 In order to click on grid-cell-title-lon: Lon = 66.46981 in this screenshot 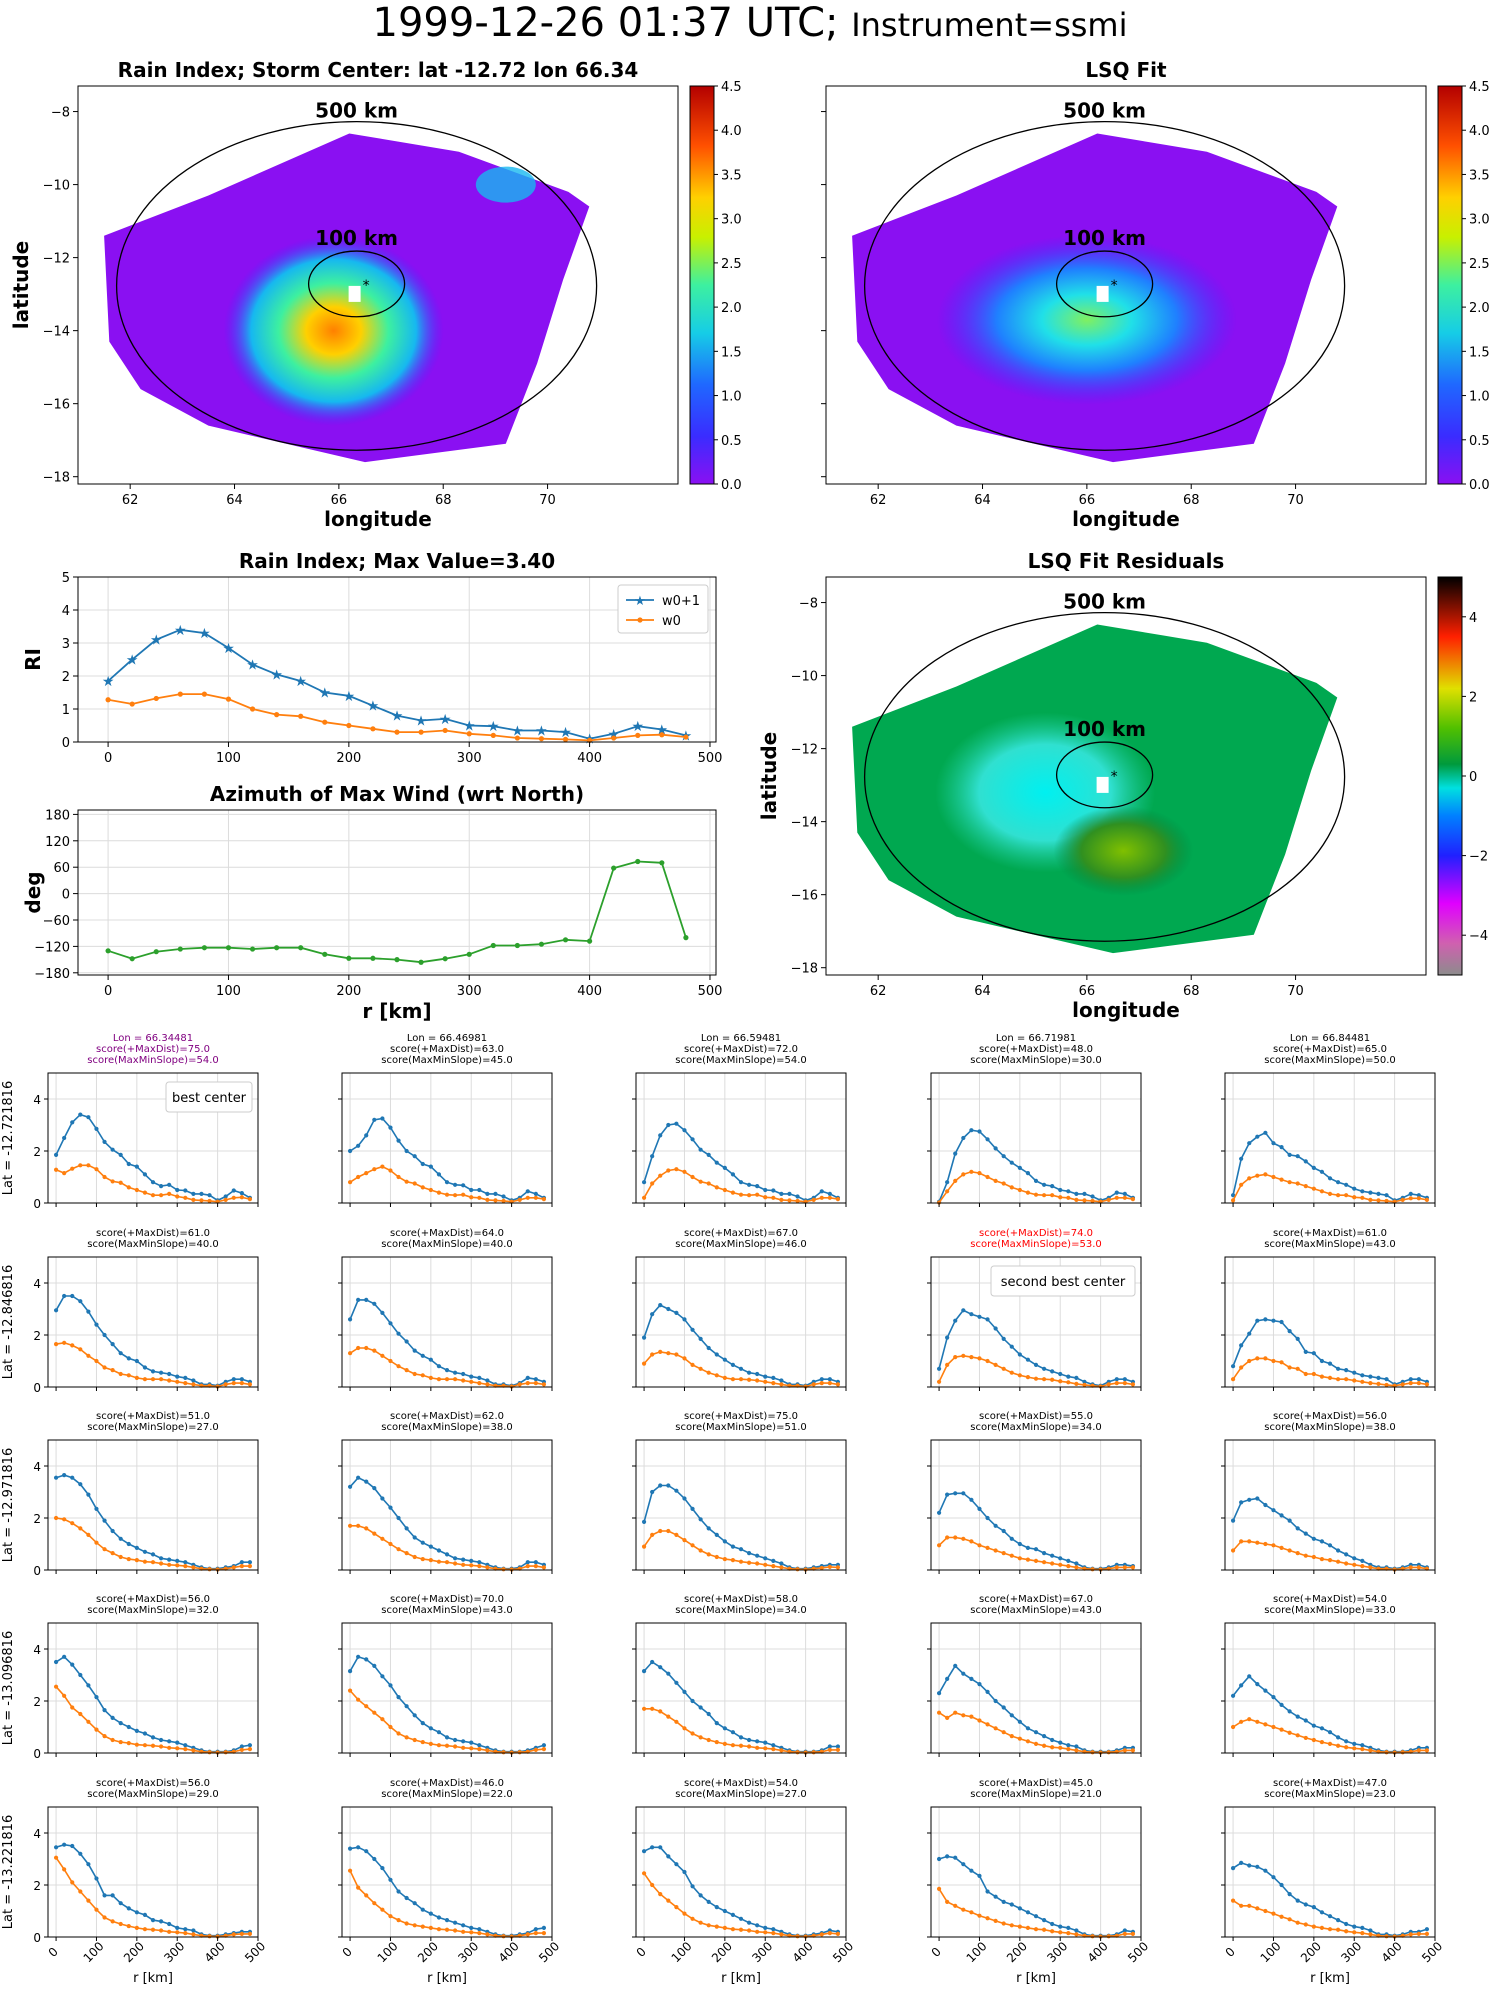, I will do `click(447, 1038)`.